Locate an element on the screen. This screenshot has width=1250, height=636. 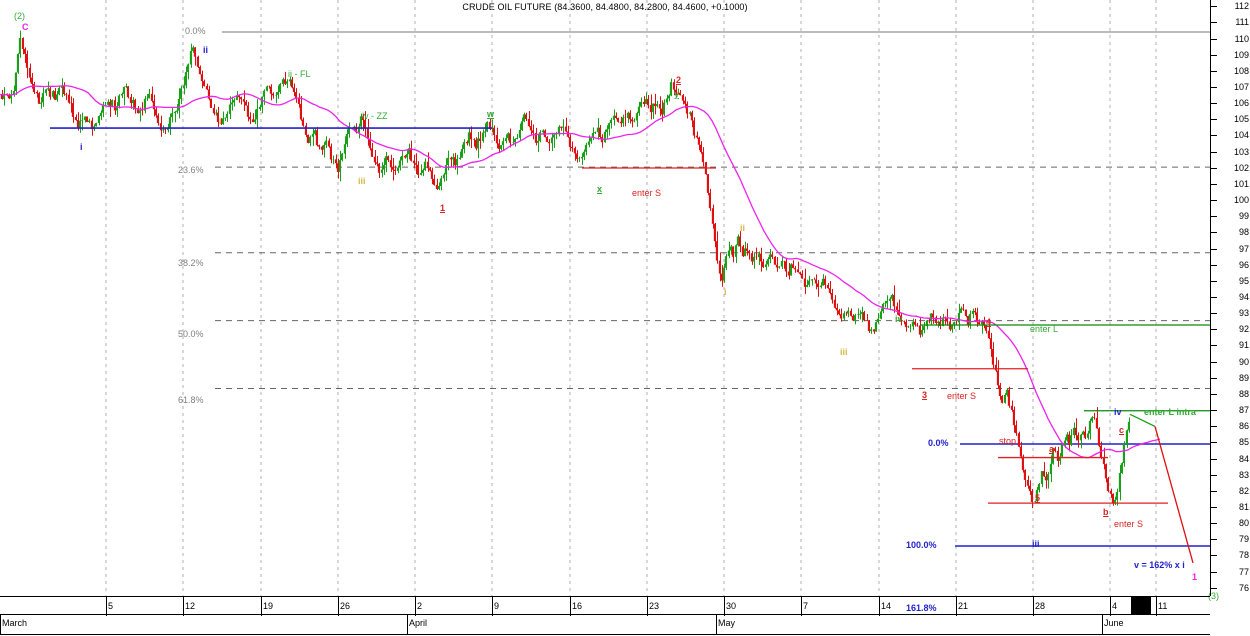
price-tick-label: 112 is located at coordinates (1241, 6).